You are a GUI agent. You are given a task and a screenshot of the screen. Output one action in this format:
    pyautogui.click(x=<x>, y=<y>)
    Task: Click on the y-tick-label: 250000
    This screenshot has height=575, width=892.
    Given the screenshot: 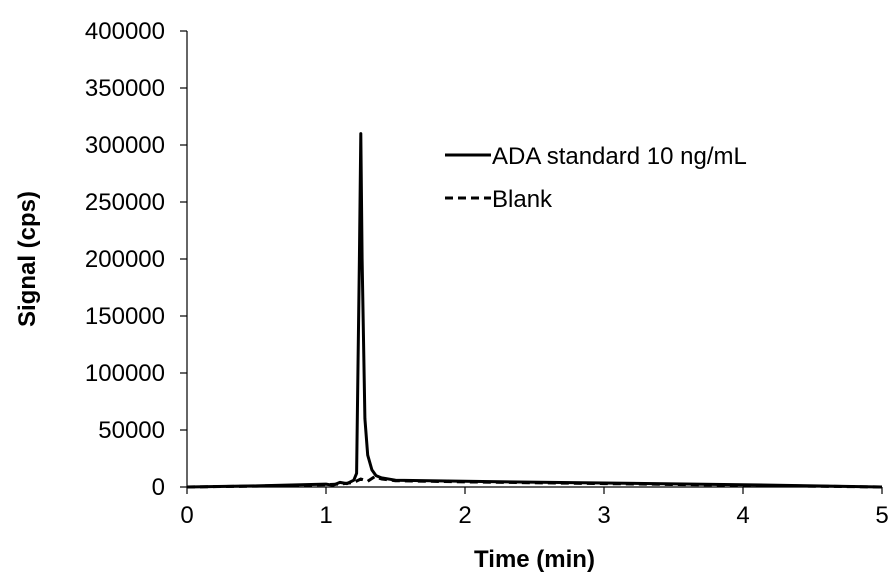 What is the action you would take?
    pyautogui.click(x=125, y=202)
    